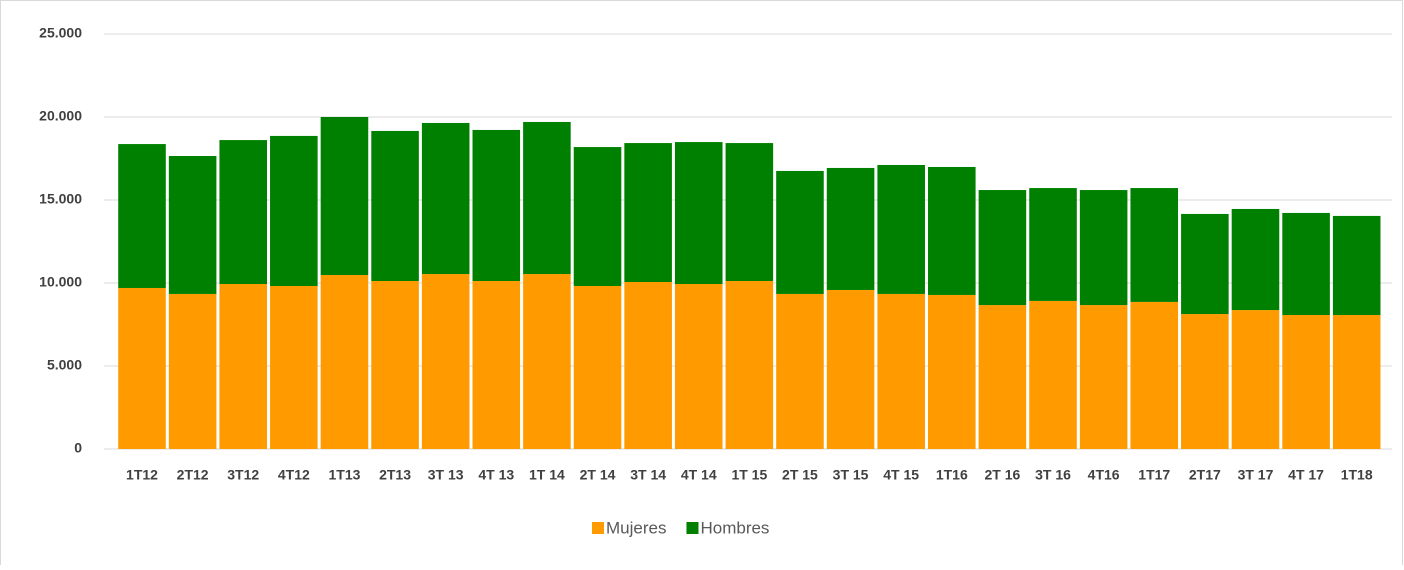 Image resolution: width=1404 pixels, height=570 pixels. What do you see at coordinates (734, 527) in the screenshot?
I see `legend-label: Hombres` at bounding box center [734, 527].